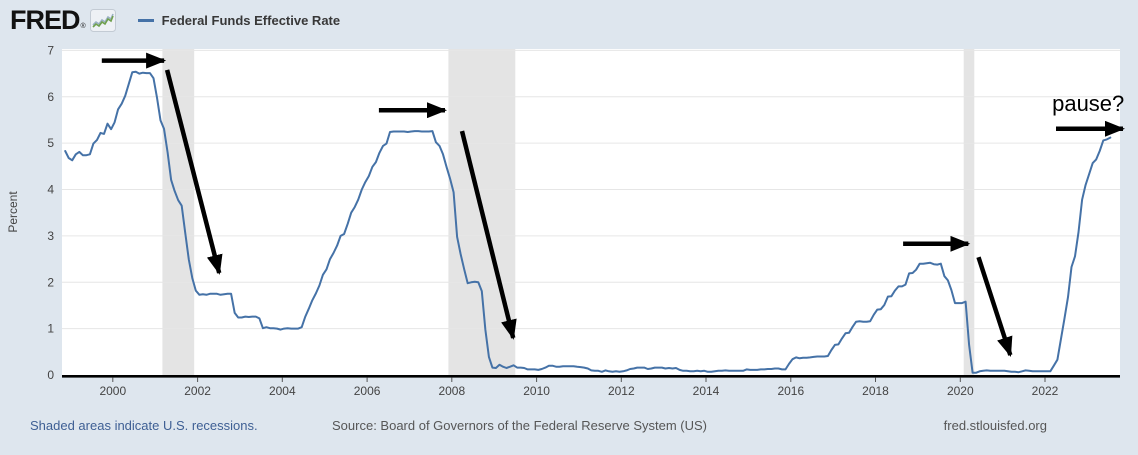 Image resolution: width=1138 pixels, height=455 pixels. What do you see at coordinates (197, 391) in the screenshot?
I see `x-tick-label: 2002` at bounding box center [197, 391].